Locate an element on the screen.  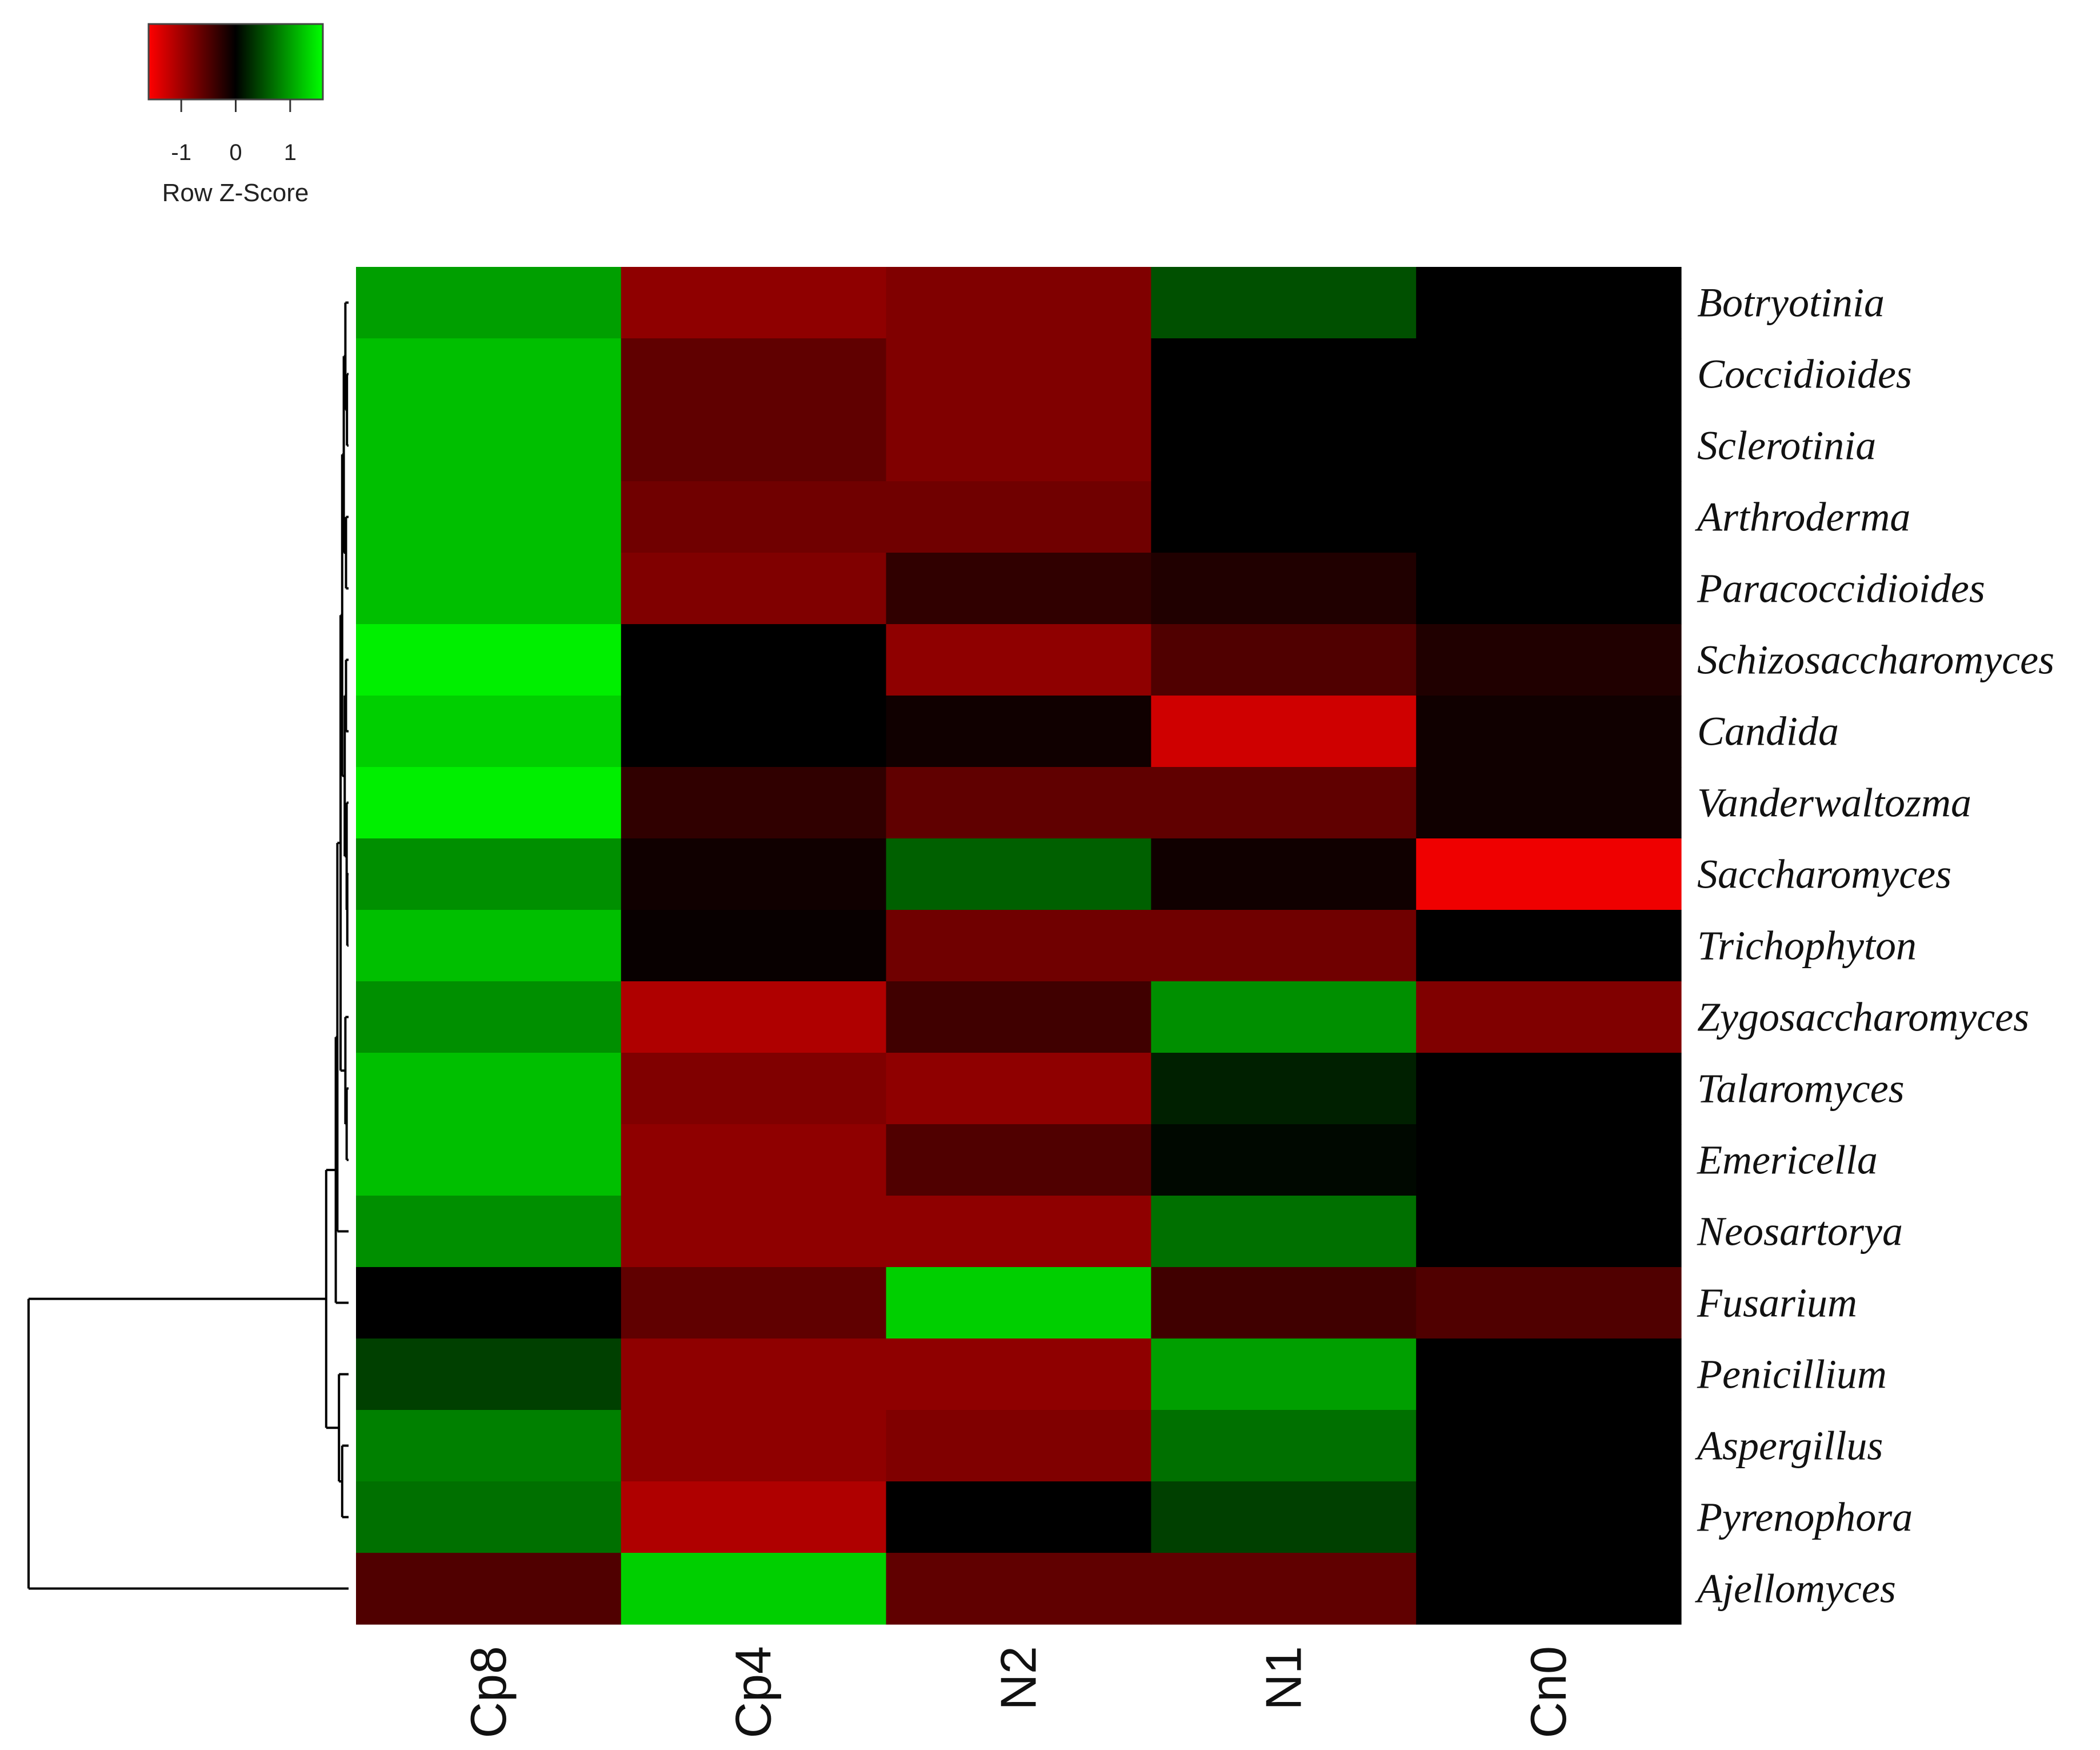
row-label: Pyrenophora is located at coordinates (1805, 1517).